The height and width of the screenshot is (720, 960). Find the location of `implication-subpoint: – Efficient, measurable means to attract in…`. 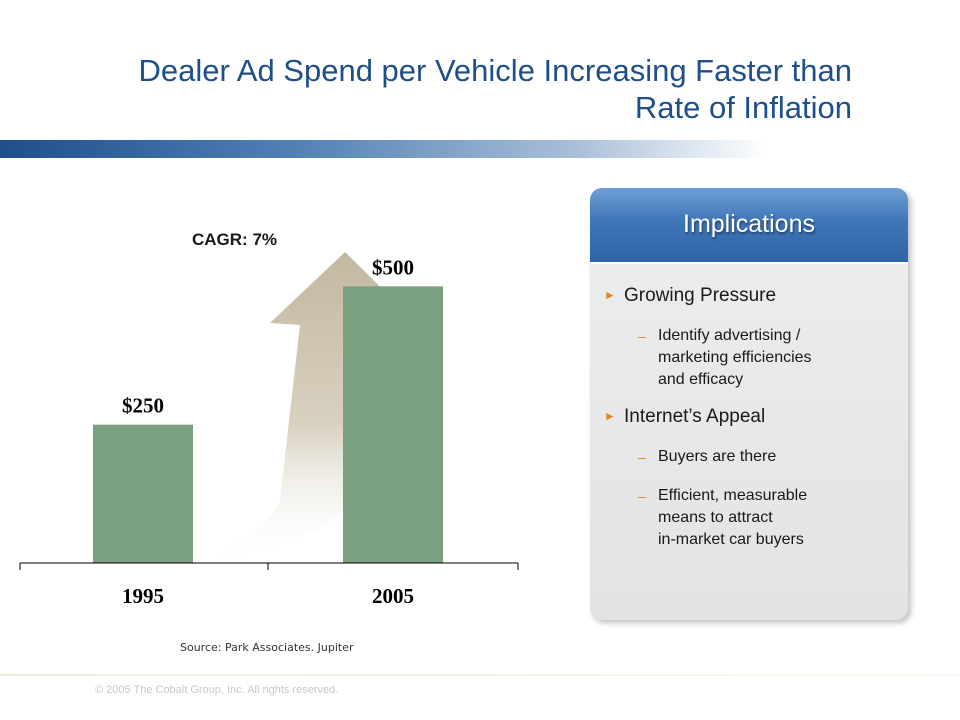

implication-subpoint: – Efficient, measurable means to attract in… is located at coordinates (759, 518).